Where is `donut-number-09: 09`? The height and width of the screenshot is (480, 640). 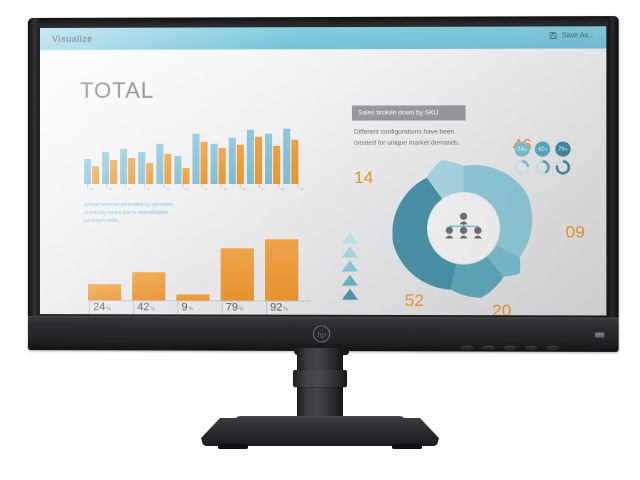
donut-number-09: 09 is located at coordinates (575, 232).